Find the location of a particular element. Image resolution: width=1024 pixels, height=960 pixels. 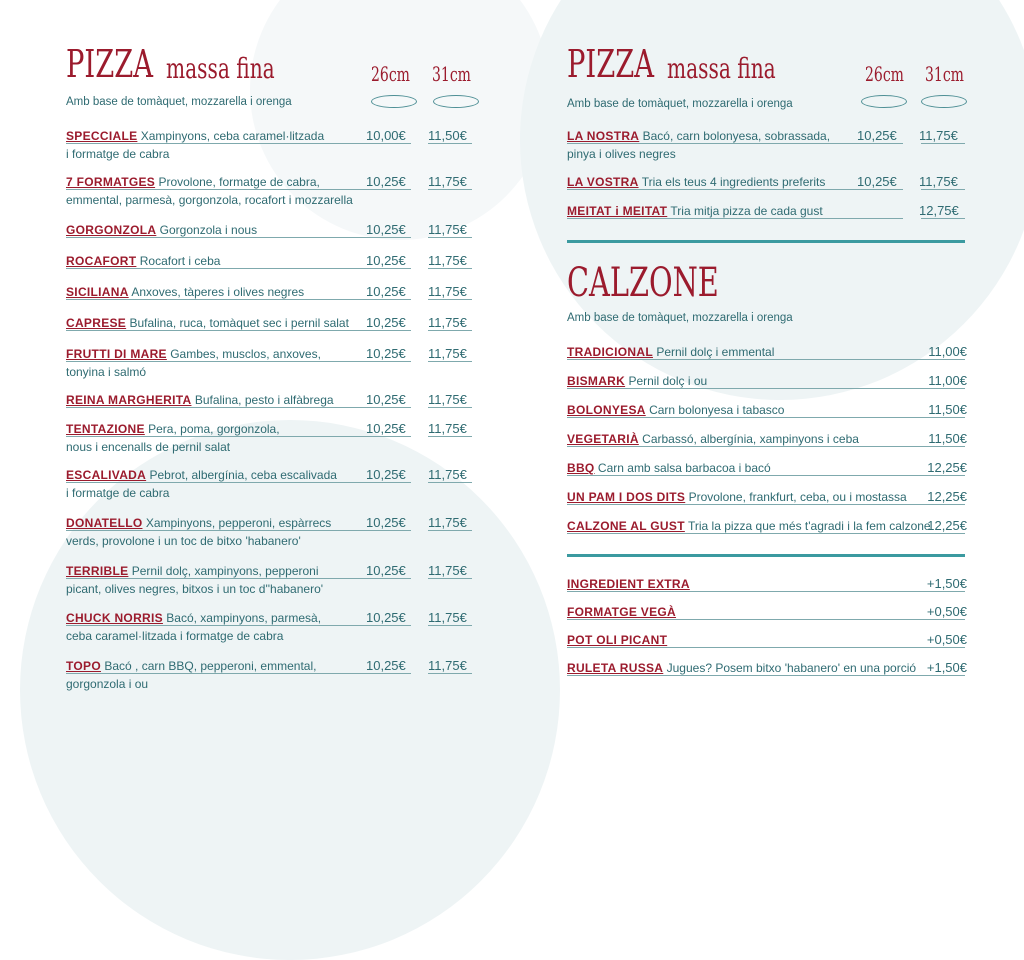

item-name: FORMATGE VEGÀ is located at coordinates (622, 612).